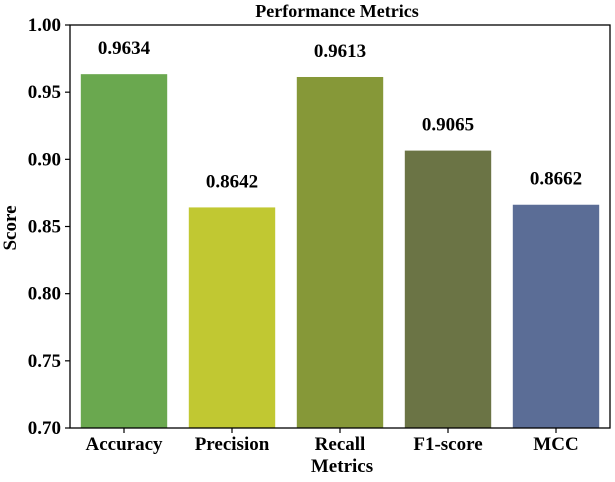 Image resolution: width=615 pixels, height=482 pixels. I want to click on y-tick-label: 0.85, so click(44, 227).